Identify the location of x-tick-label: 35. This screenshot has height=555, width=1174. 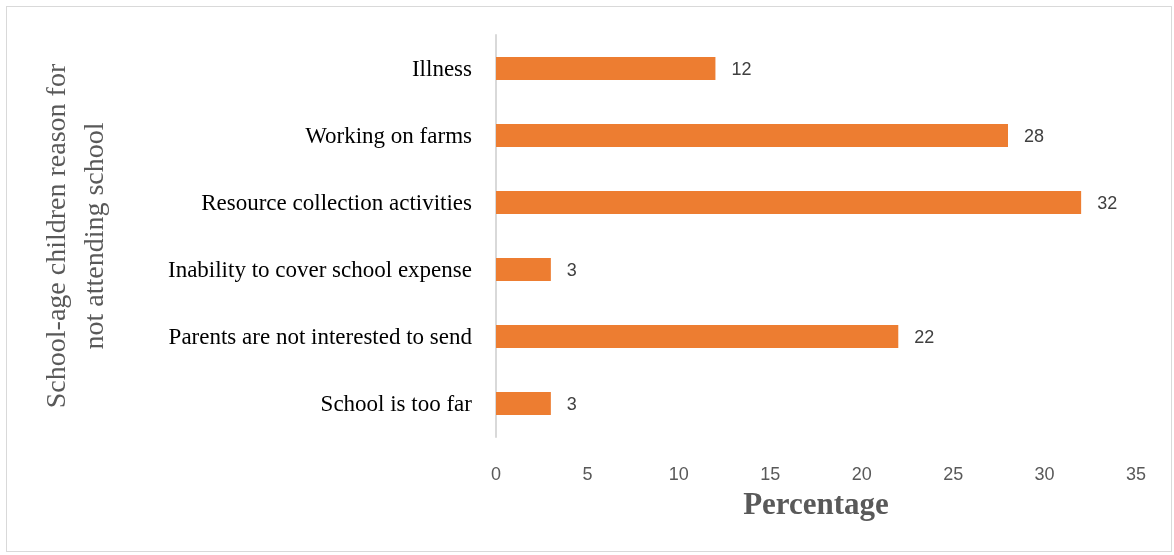
(1136, 474).